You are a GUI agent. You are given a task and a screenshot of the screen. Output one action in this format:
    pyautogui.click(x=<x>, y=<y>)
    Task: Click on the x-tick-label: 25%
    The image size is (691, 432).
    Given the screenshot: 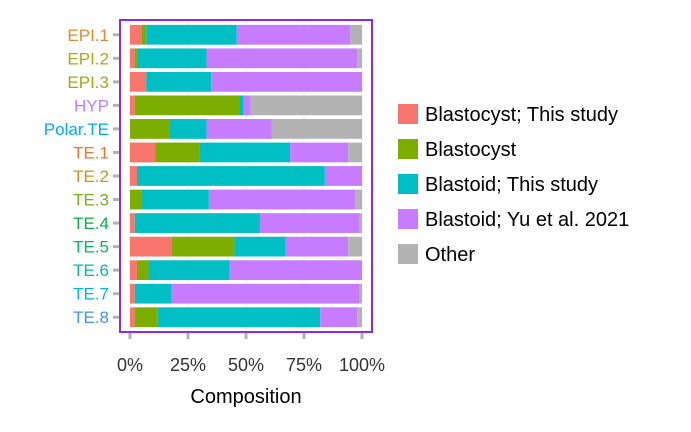 What is the action you would take?
    pyautogui.click(x=188, y=365)
    